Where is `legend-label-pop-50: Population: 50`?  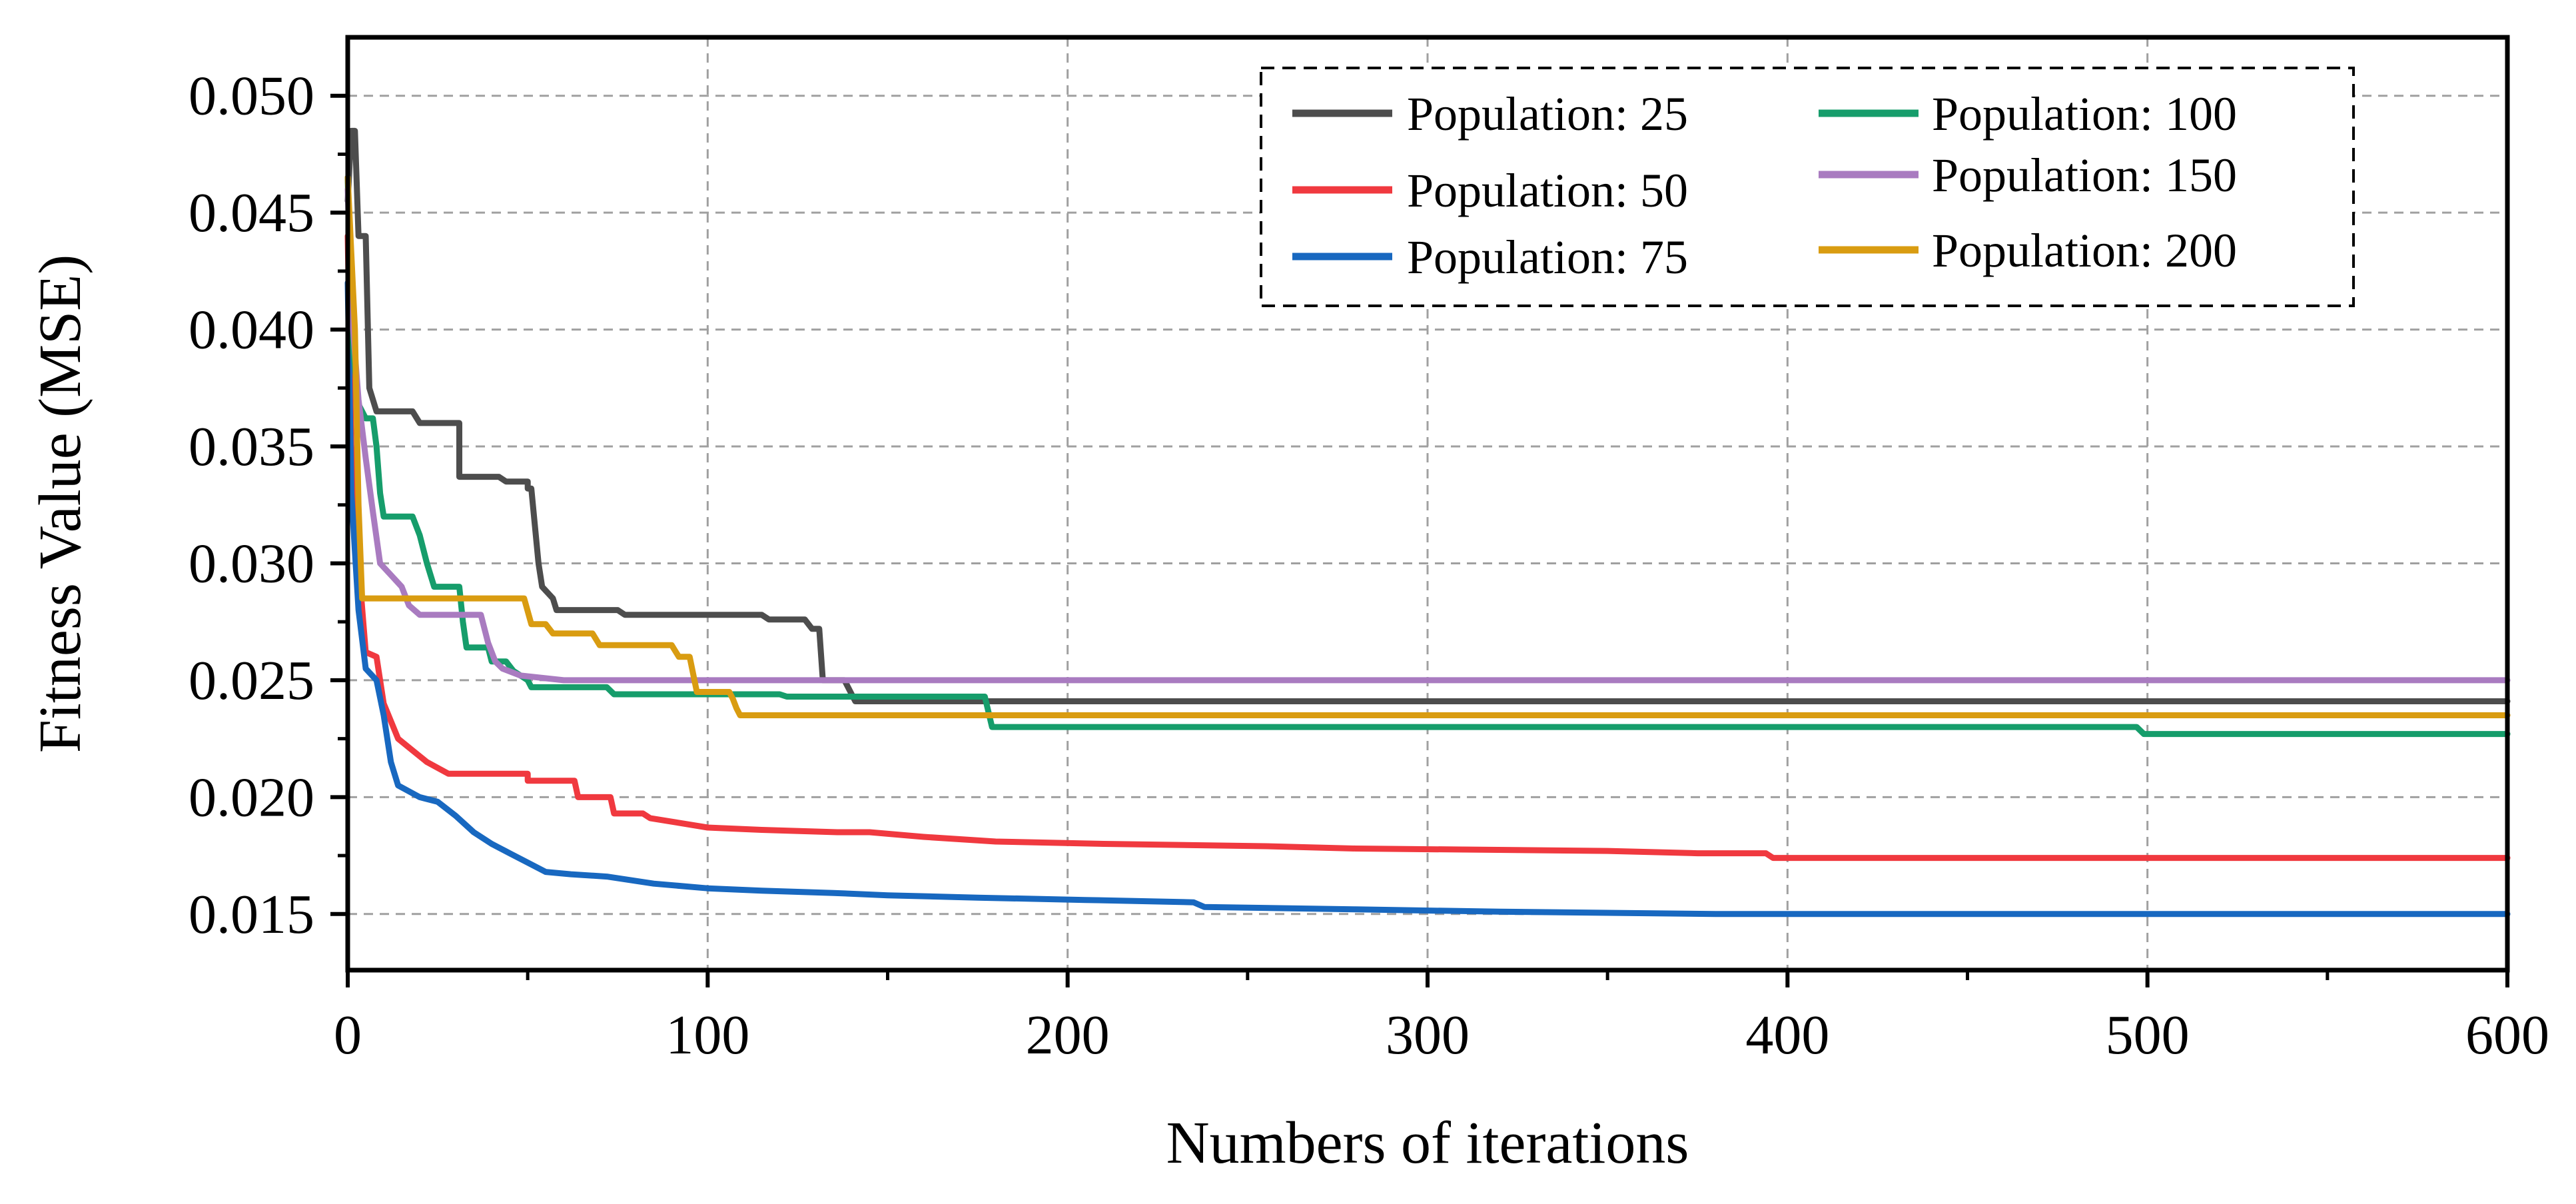 legend-label-pop-50: Population: 50 is located at coordinates (1548, 190).